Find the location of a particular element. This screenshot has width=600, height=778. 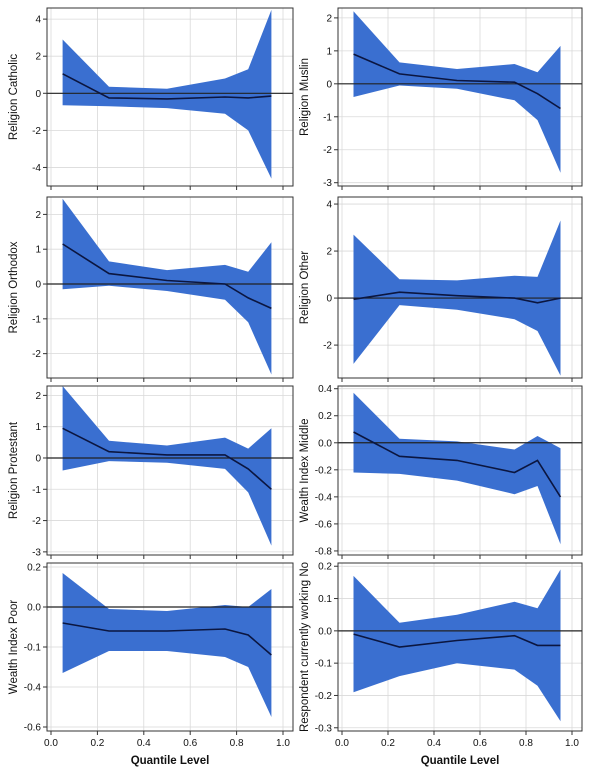

y-tick-label: 0.4 is located at coordinates (325, 389).